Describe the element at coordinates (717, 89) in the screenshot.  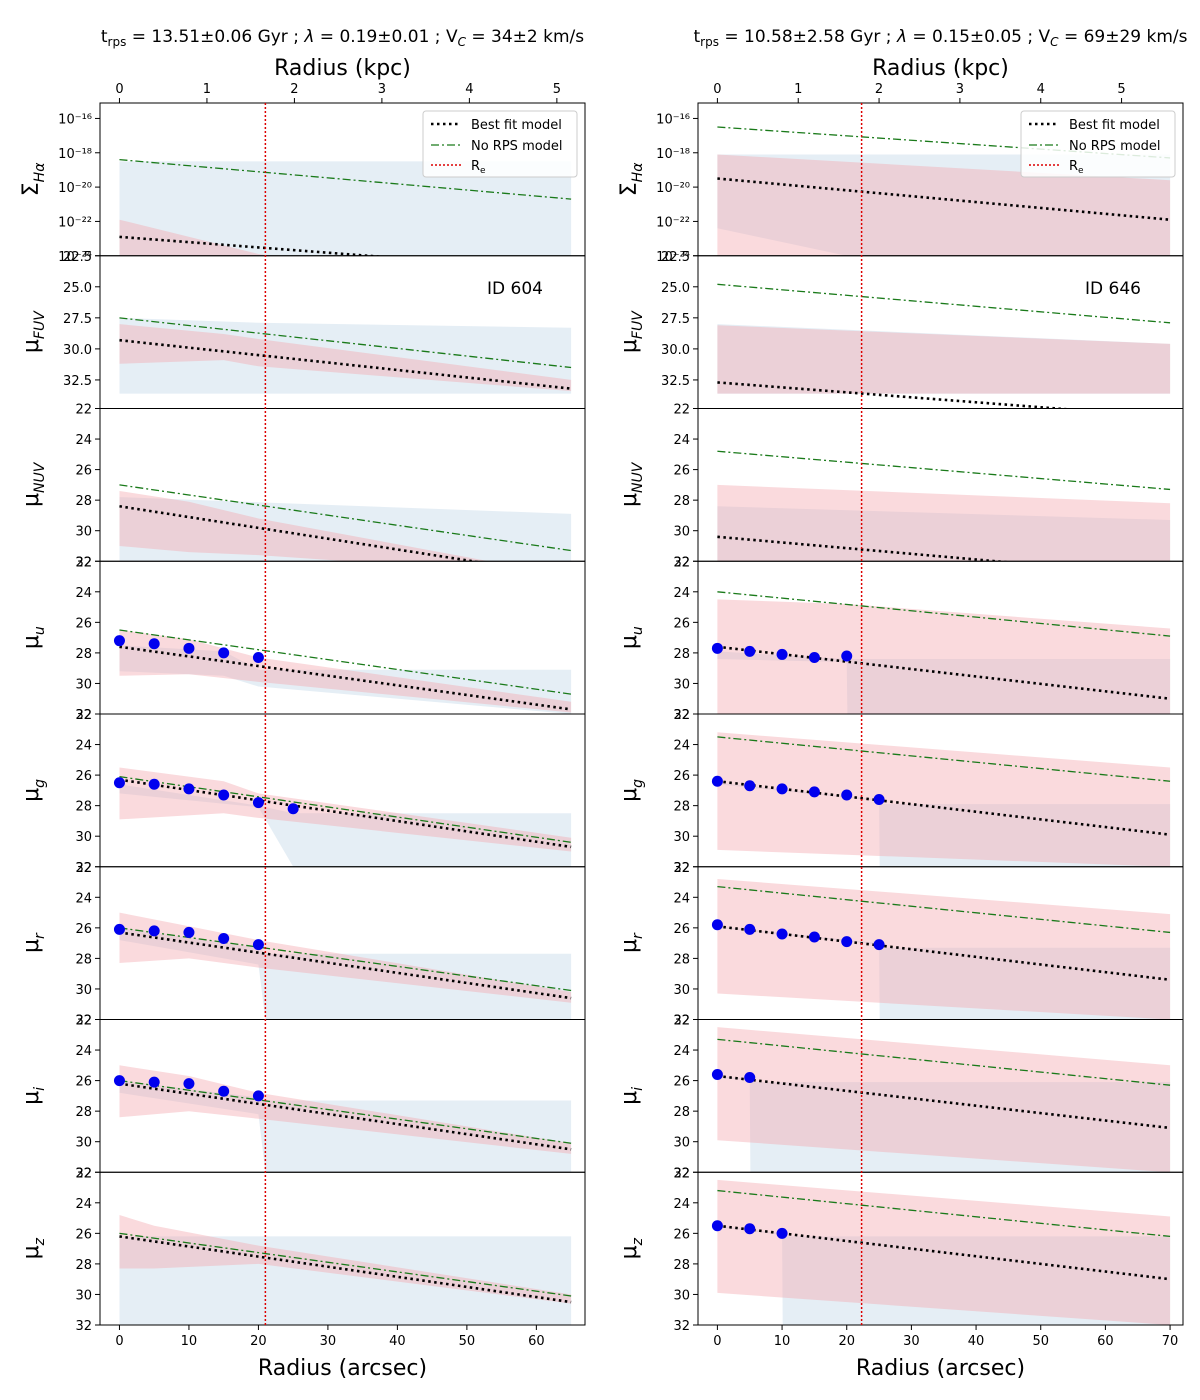
I see `kpc-tick-label: 0` at that location.